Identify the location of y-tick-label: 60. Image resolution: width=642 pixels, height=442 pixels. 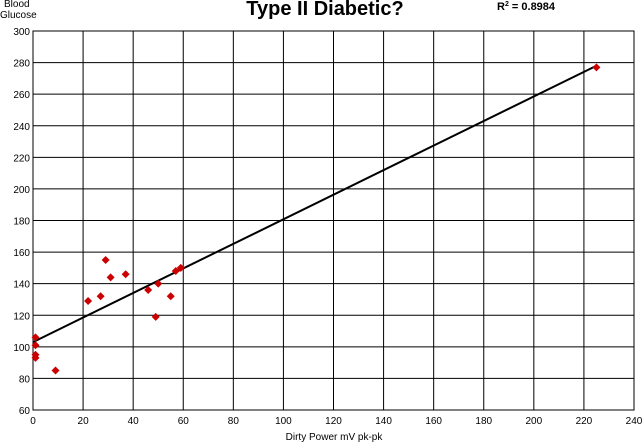
(25, 411).